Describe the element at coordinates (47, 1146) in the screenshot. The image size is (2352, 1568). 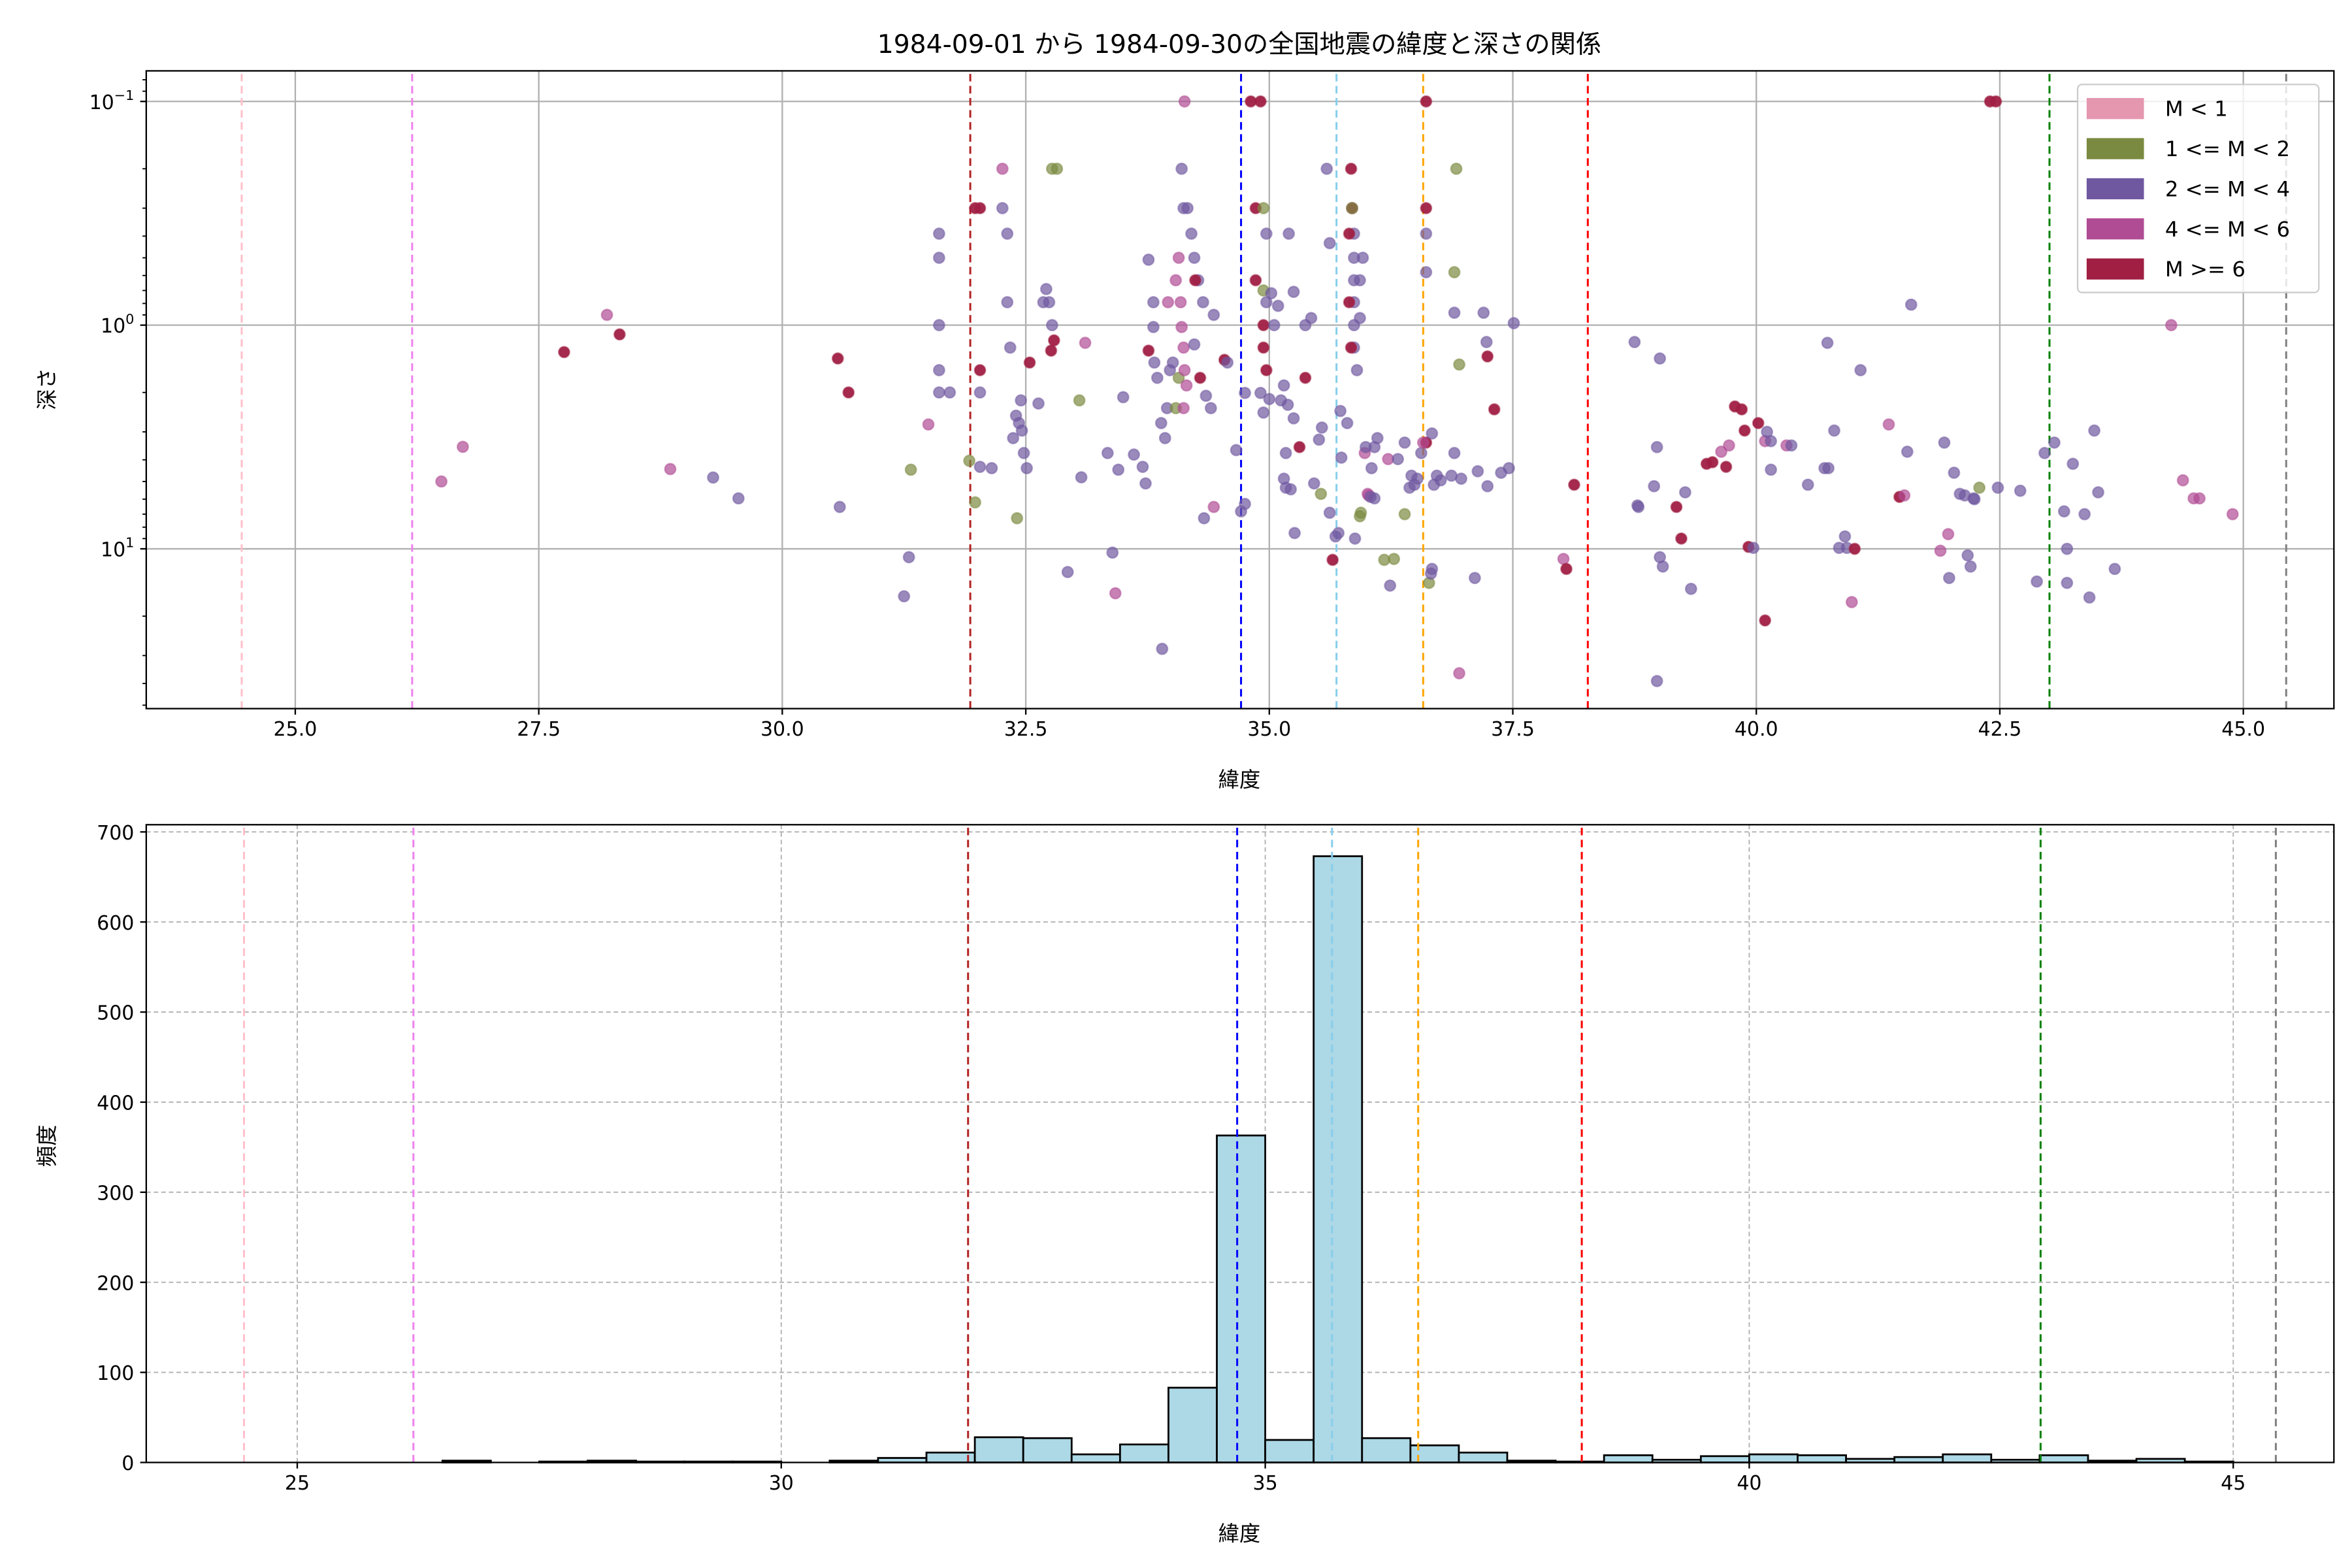
I see `hist-ylabel: 頻度` at that location.